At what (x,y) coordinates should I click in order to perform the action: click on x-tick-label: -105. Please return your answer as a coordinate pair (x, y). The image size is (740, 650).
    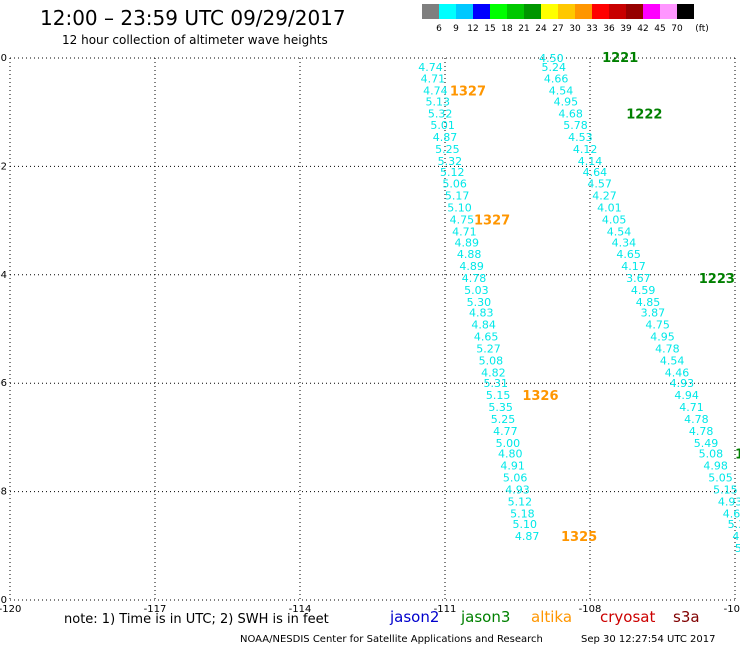
    Looking at the image, I should click on (732, 609).